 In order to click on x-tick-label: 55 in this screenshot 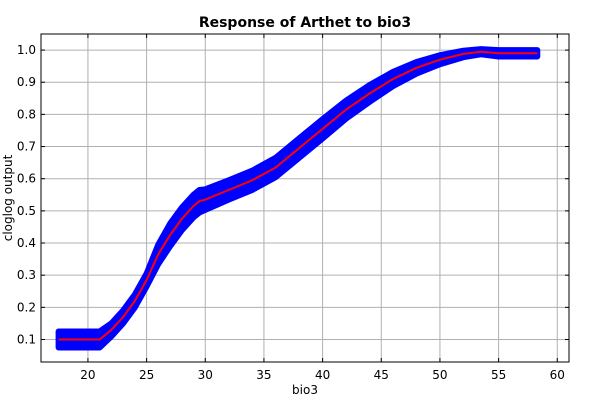, I will do `click(498, 375)`.